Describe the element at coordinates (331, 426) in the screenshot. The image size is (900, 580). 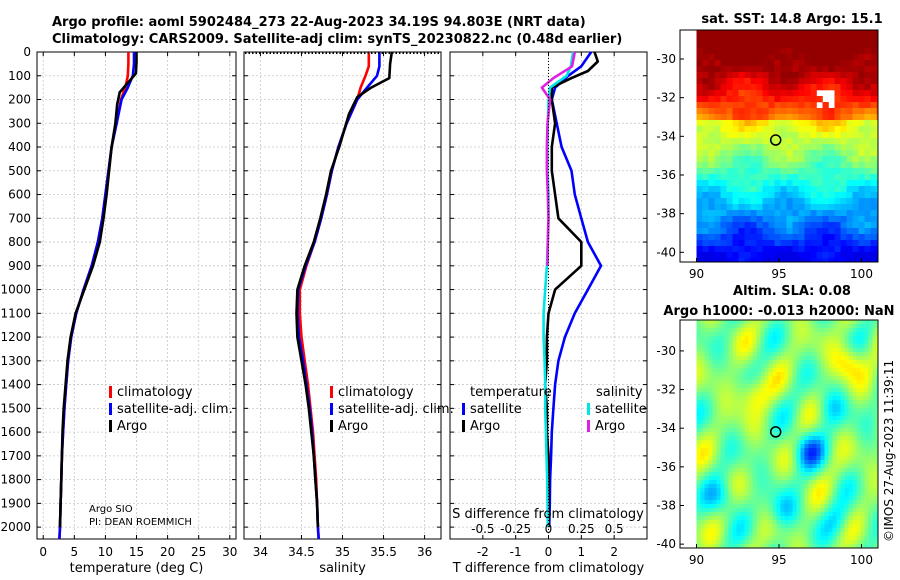
I see `salinity-legend-swatch` at that location.